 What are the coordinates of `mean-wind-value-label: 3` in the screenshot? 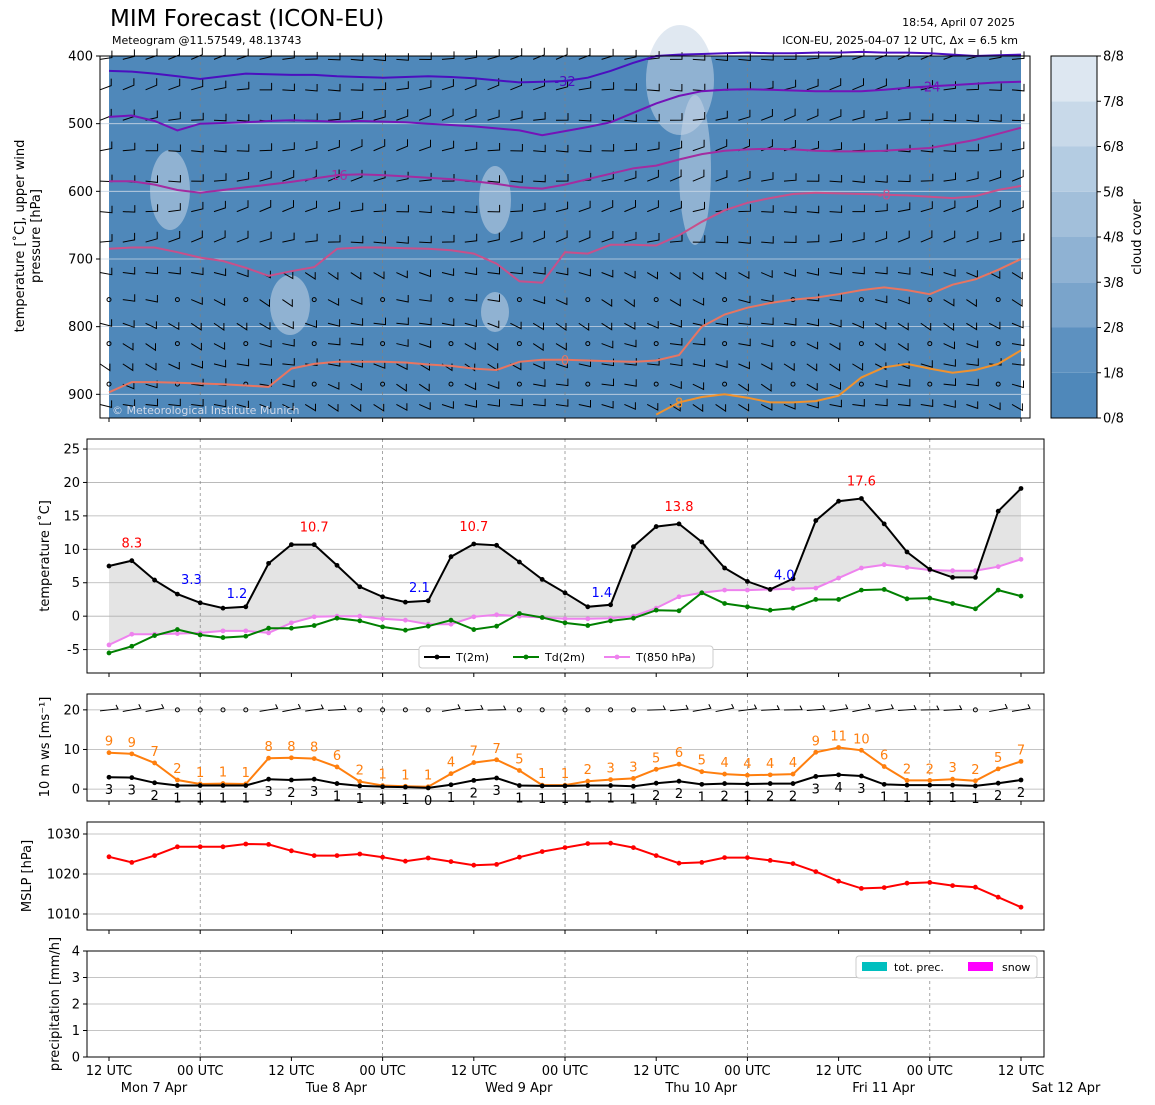 It's located at (496, 791).